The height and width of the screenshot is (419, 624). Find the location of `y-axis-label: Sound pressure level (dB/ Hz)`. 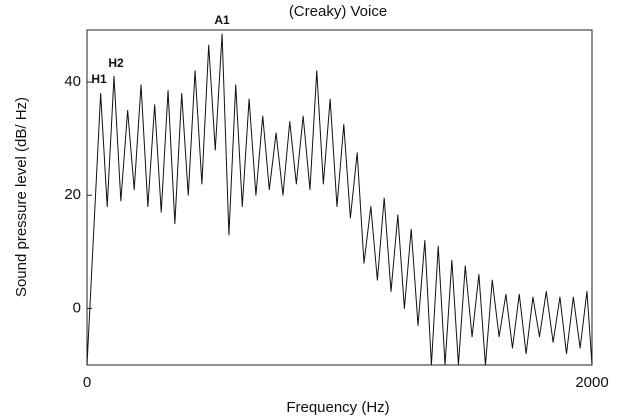

y-axis-label: Sound pressure level (dB/ Hz) is located at coordinates (21, 197).